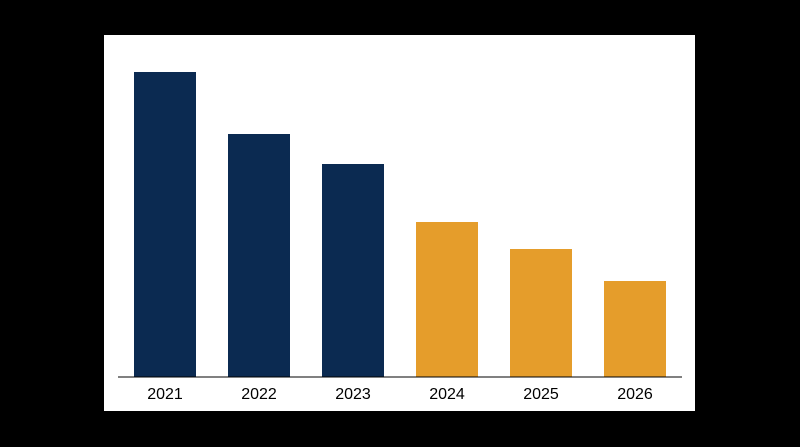 The image size is (800, 447). I want to click on x-tick-label: 2023, so click(353, 394).